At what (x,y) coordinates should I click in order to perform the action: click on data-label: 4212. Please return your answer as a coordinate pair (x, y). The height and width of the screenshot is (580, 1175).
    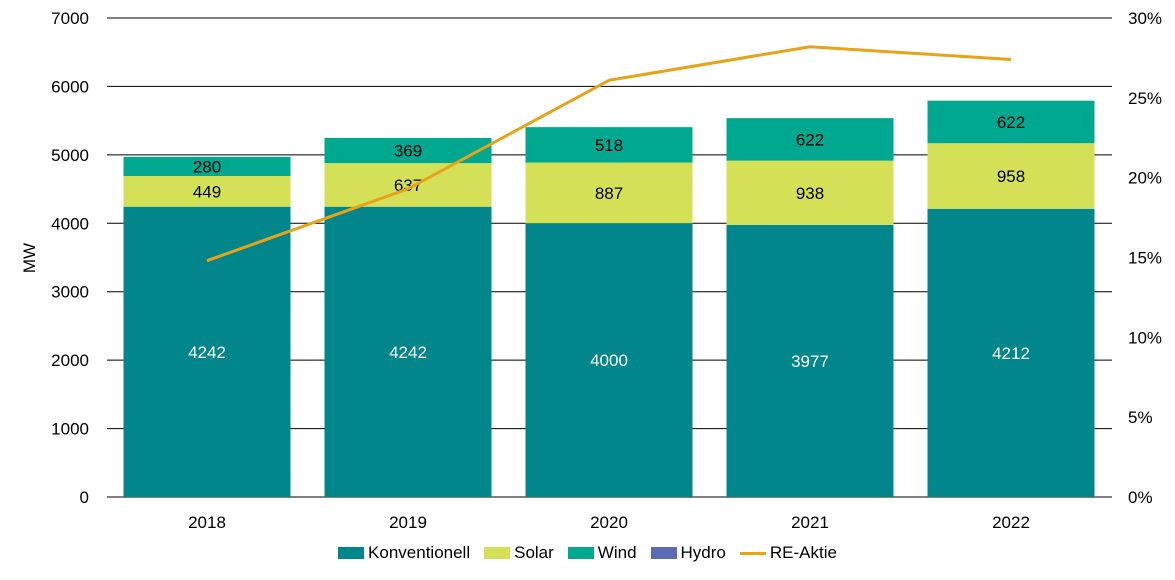
    Looking at the image, I should click on (1011, 353).